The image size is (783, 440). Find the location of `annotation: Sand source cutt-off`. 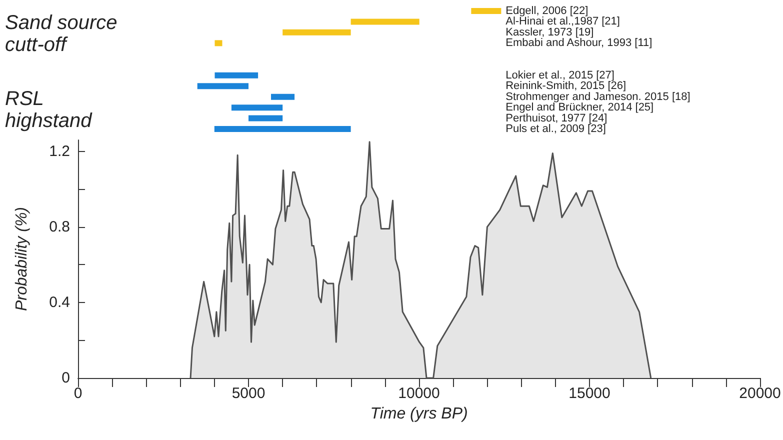

annotation: Sand source cutt-off is located at coordinates (64, 34).